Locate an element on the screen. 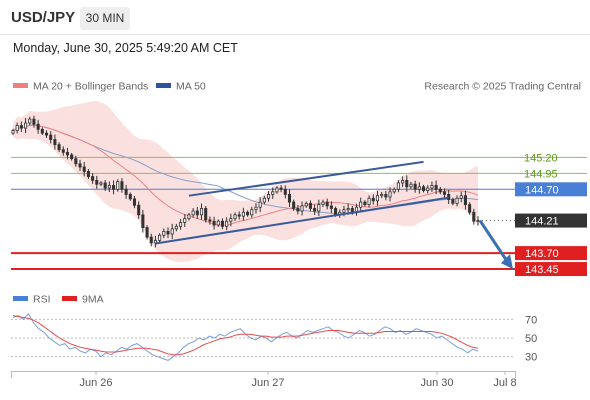 Image resolution: width=590 pixels, height=400 pixels. rsi-panel: 70 50 30 is located at coordinates (274, 338).